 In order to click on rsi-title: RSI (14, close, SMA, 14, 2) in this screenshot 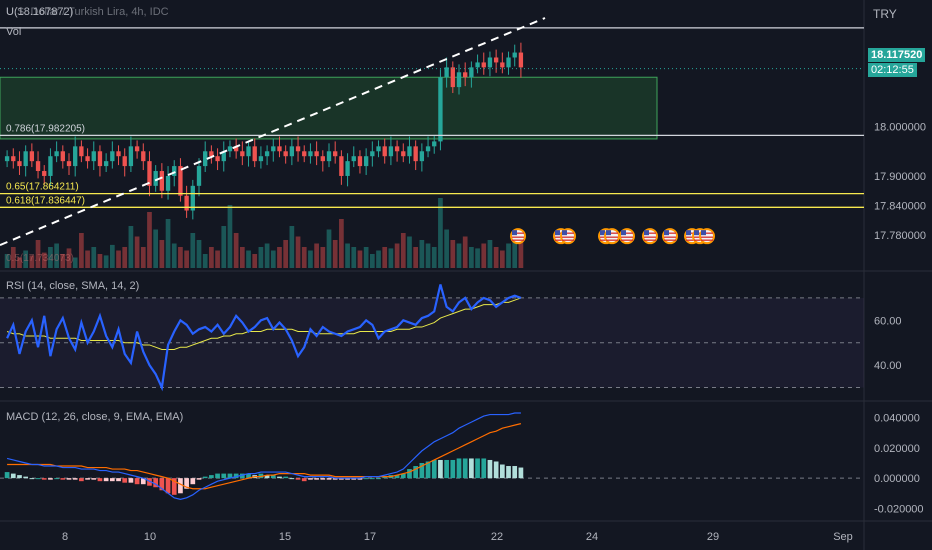, I will do `click(73, 286)`.